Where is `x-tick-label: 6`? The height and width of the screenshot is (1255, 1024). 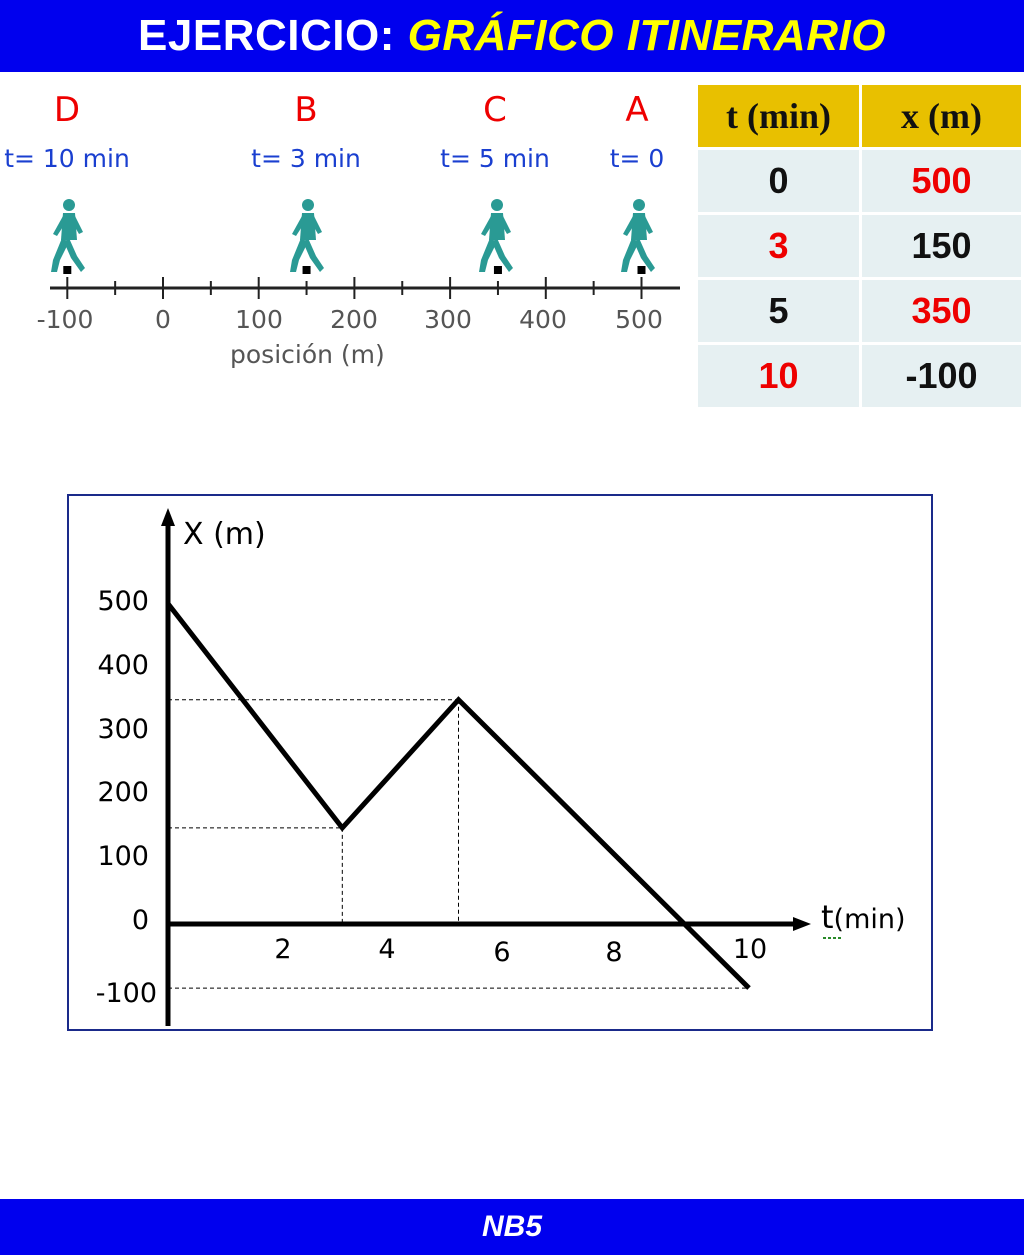 x-tick-label: 6 is located at coordinates (501, 952).